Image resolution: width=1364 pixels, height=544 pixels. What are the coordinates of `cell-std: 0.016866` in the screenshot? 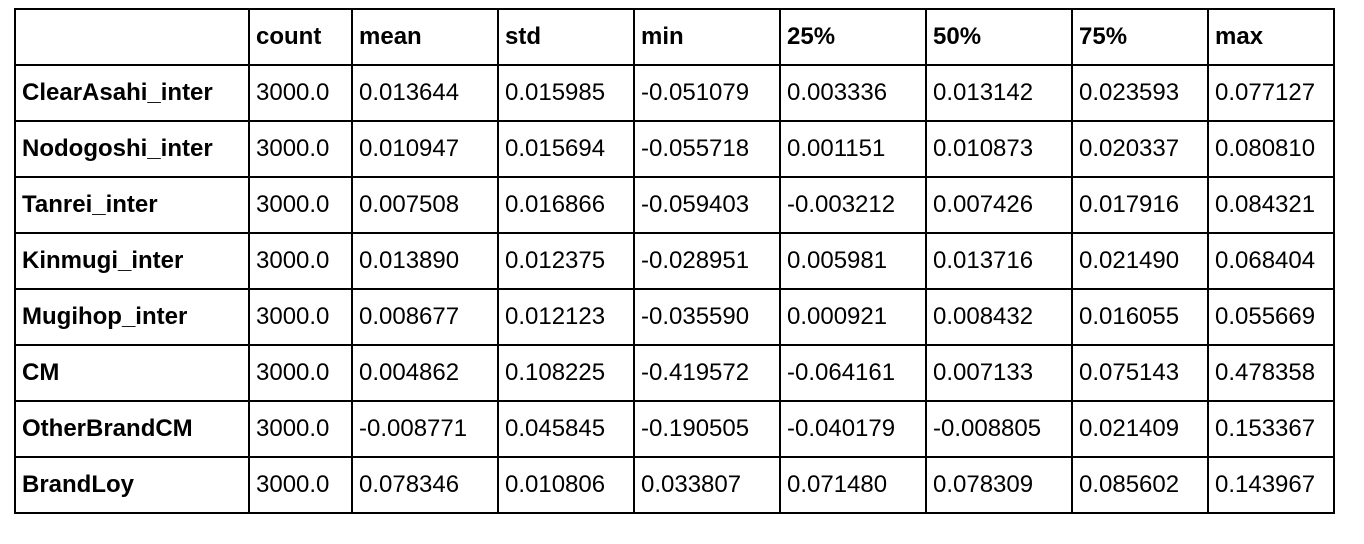 It's located at (566, 205).